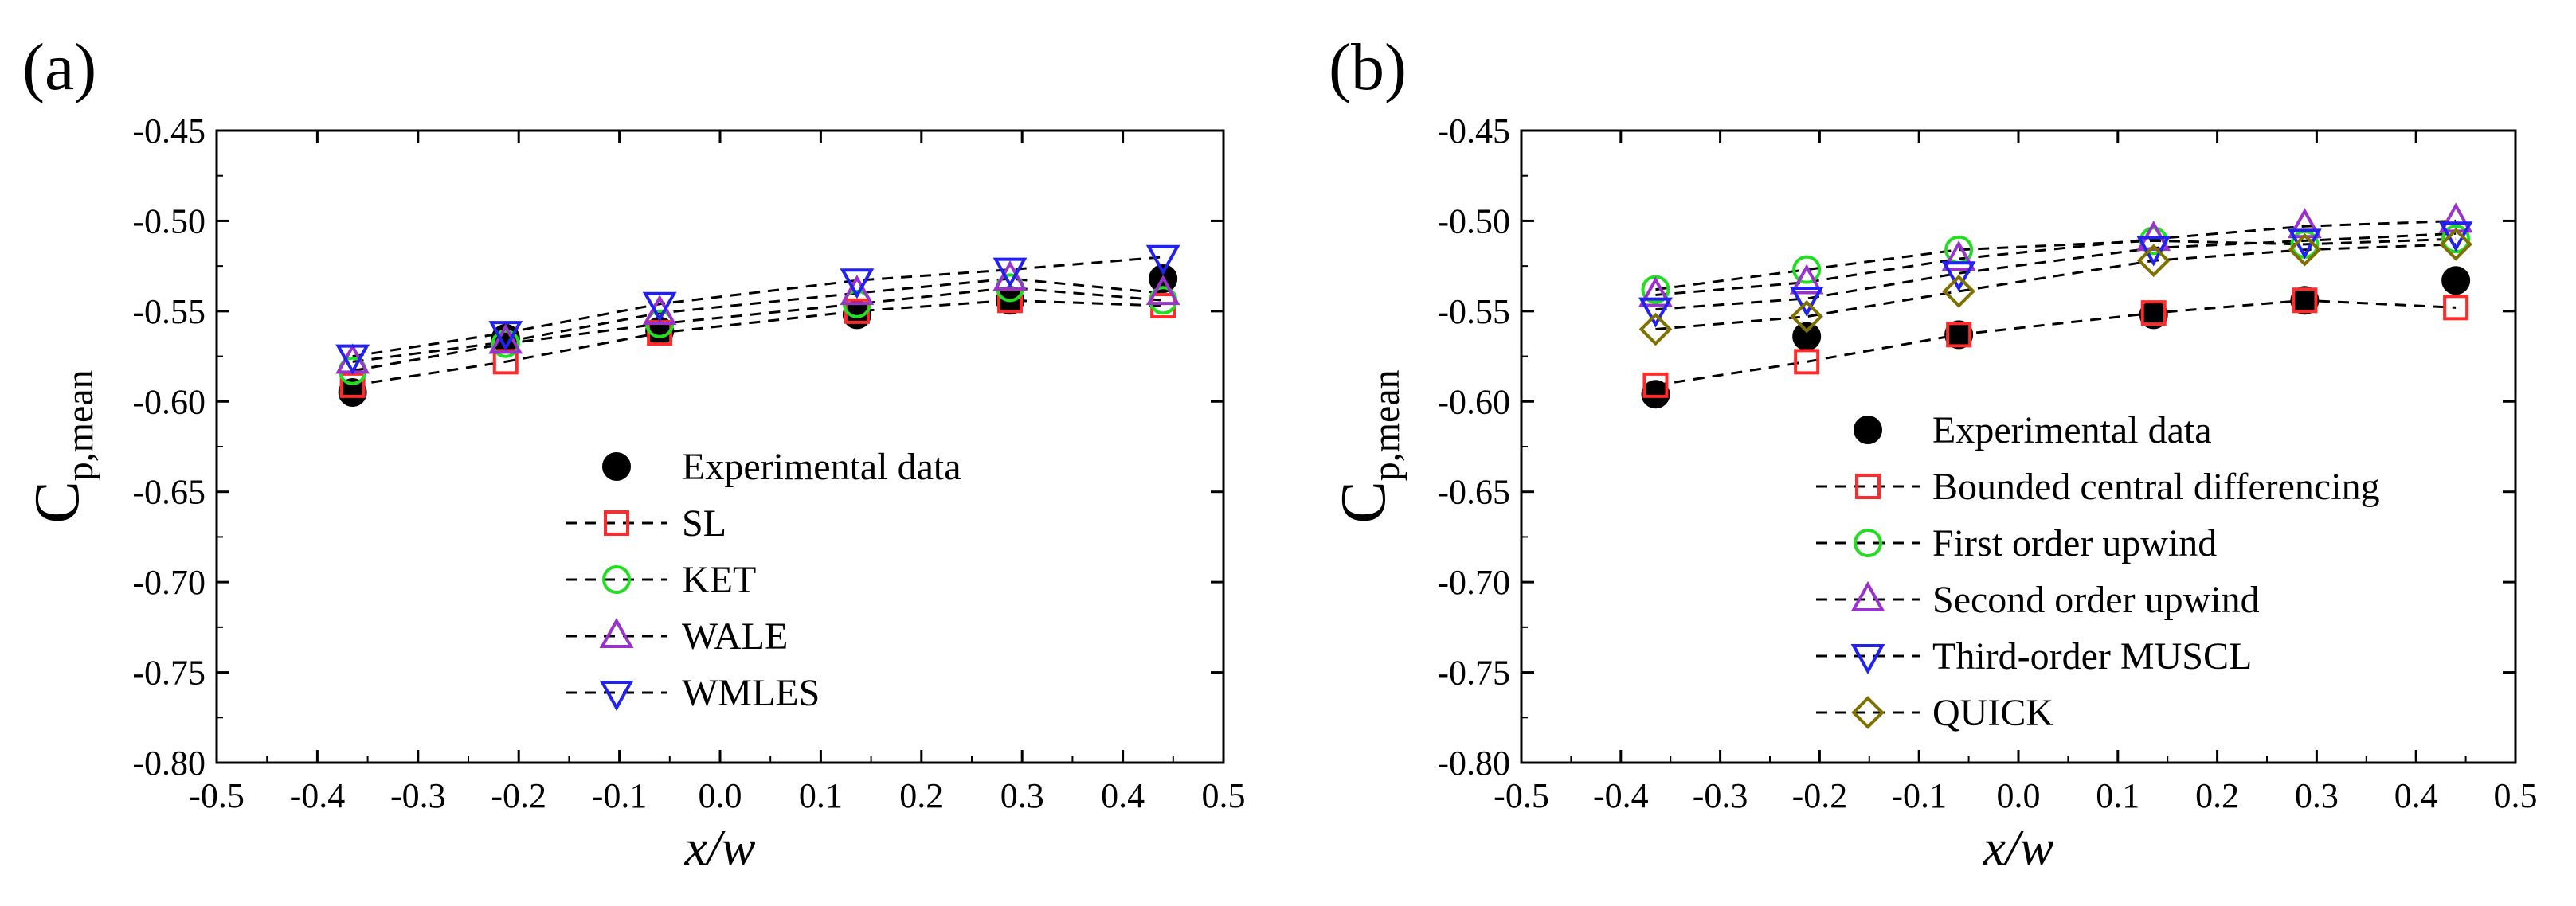 Image resolution: width=2576 pixels, height=906 pixels. What do you see at coordinates (616, 696) in the screenshot?
I see `legend-marker-wmles` at bounding box center [616, 696].